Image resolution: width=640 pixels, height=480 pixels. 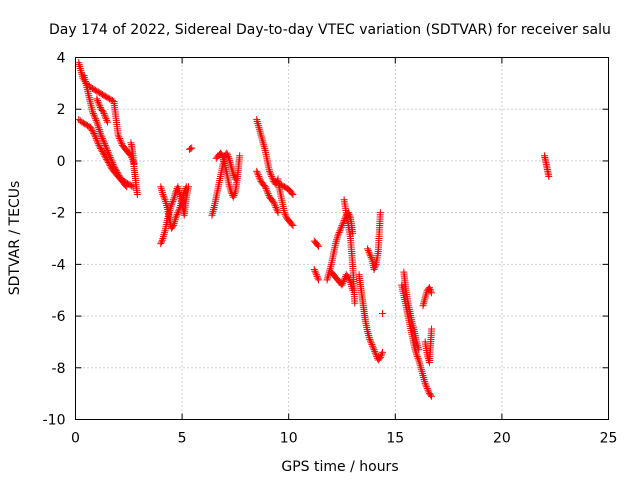 I want to click on x-tick-label: 25, so click(x=609, y=439).